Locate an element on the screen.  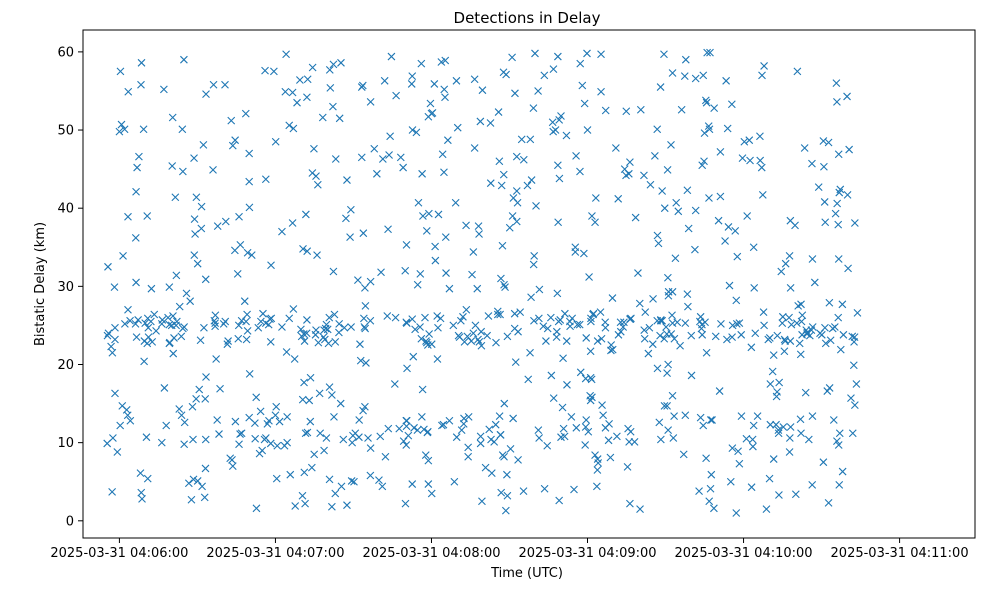
x-tick-label: 2025-03-31 04:10:00 is located at coordinates (744, 553).